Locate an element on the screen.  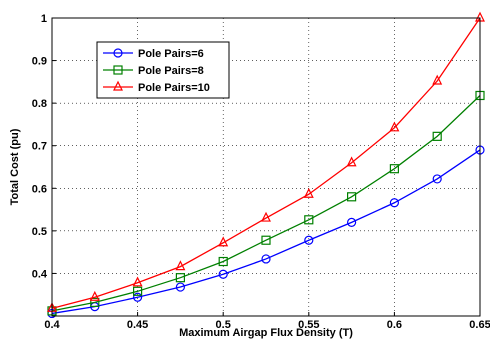
y-tick-label: 0.8 is located at coordinates (39, 104).